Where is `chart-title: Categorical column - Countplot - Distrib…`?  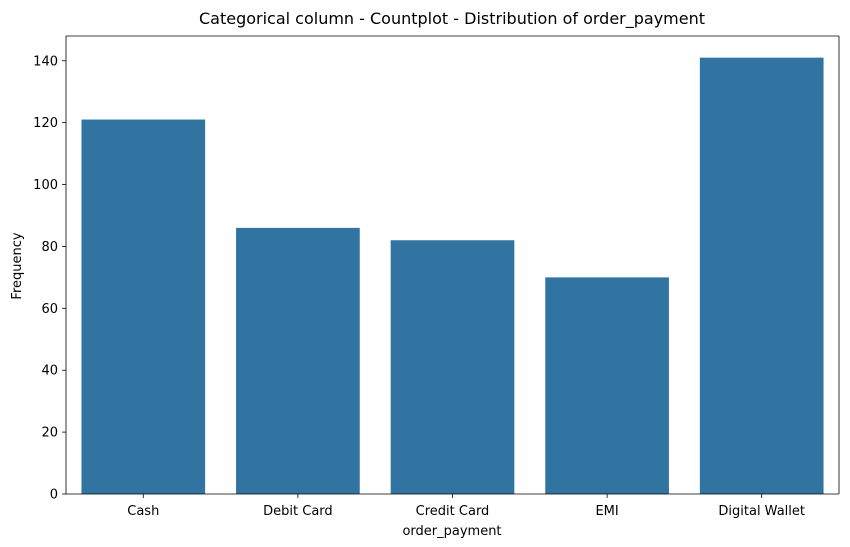
chart-title: Categorical column - Countplot - Distrib… is located at coordinates (452, 19).